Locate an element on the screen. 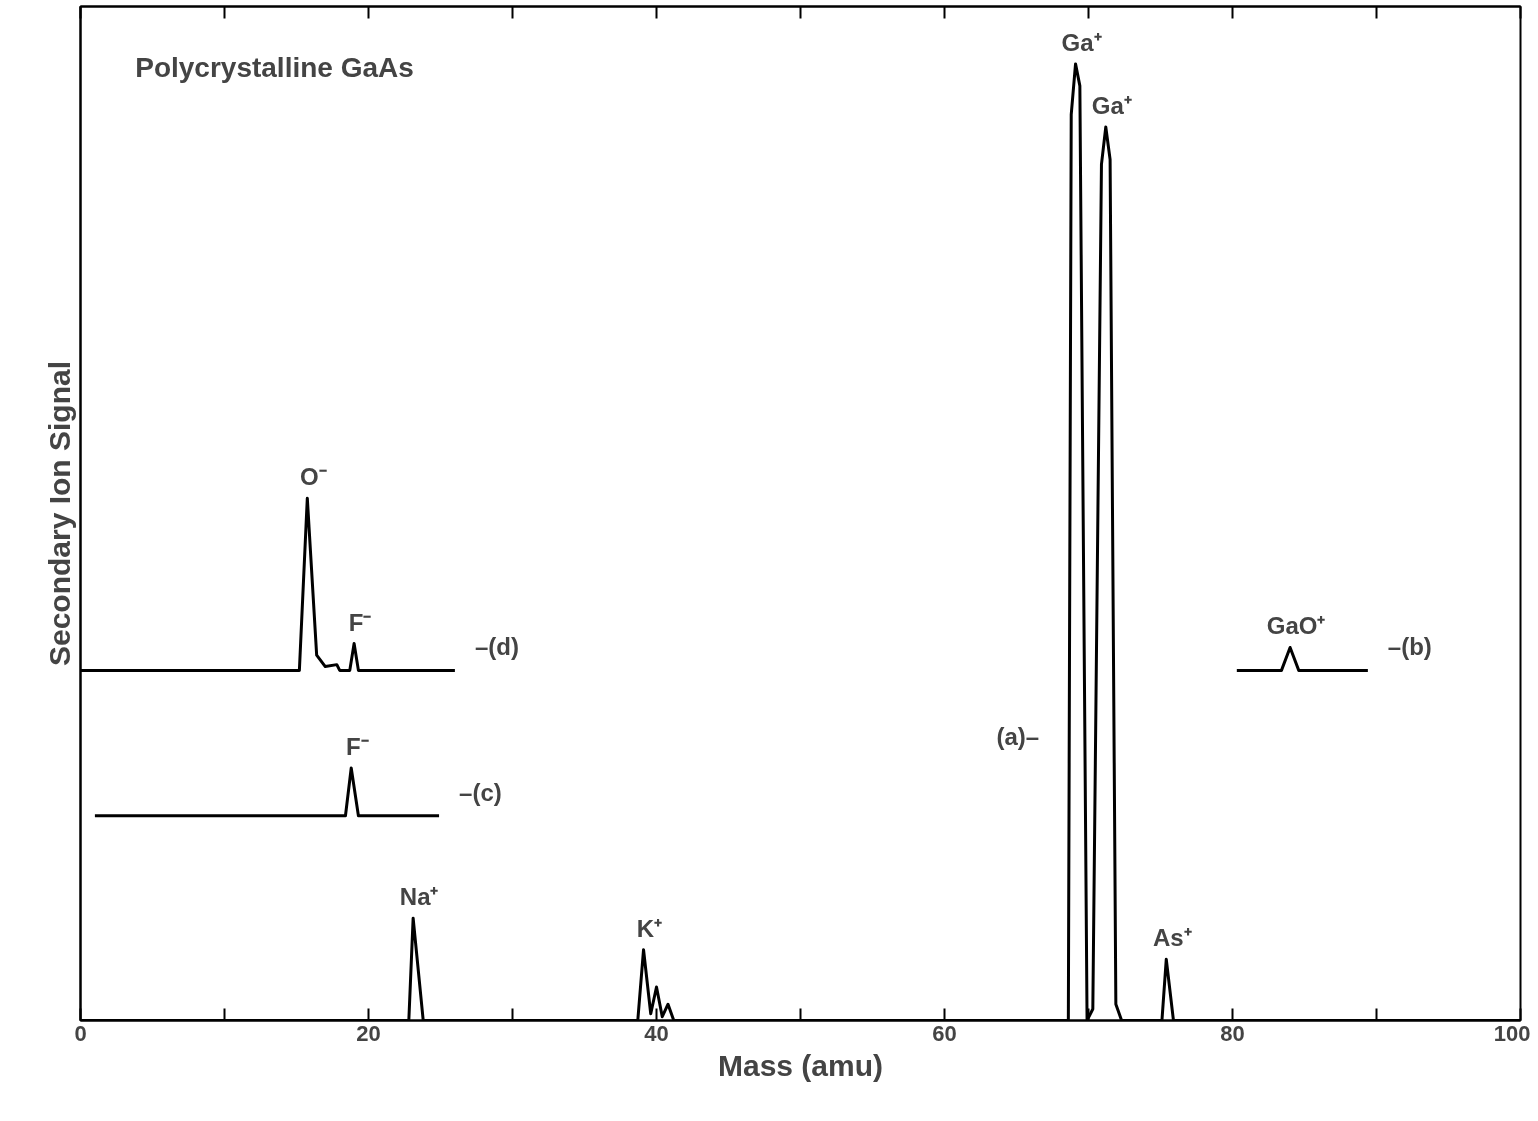 The image size is (1538, 1121). x-tick-label: 80 is located at coordinates (1232, 1033).